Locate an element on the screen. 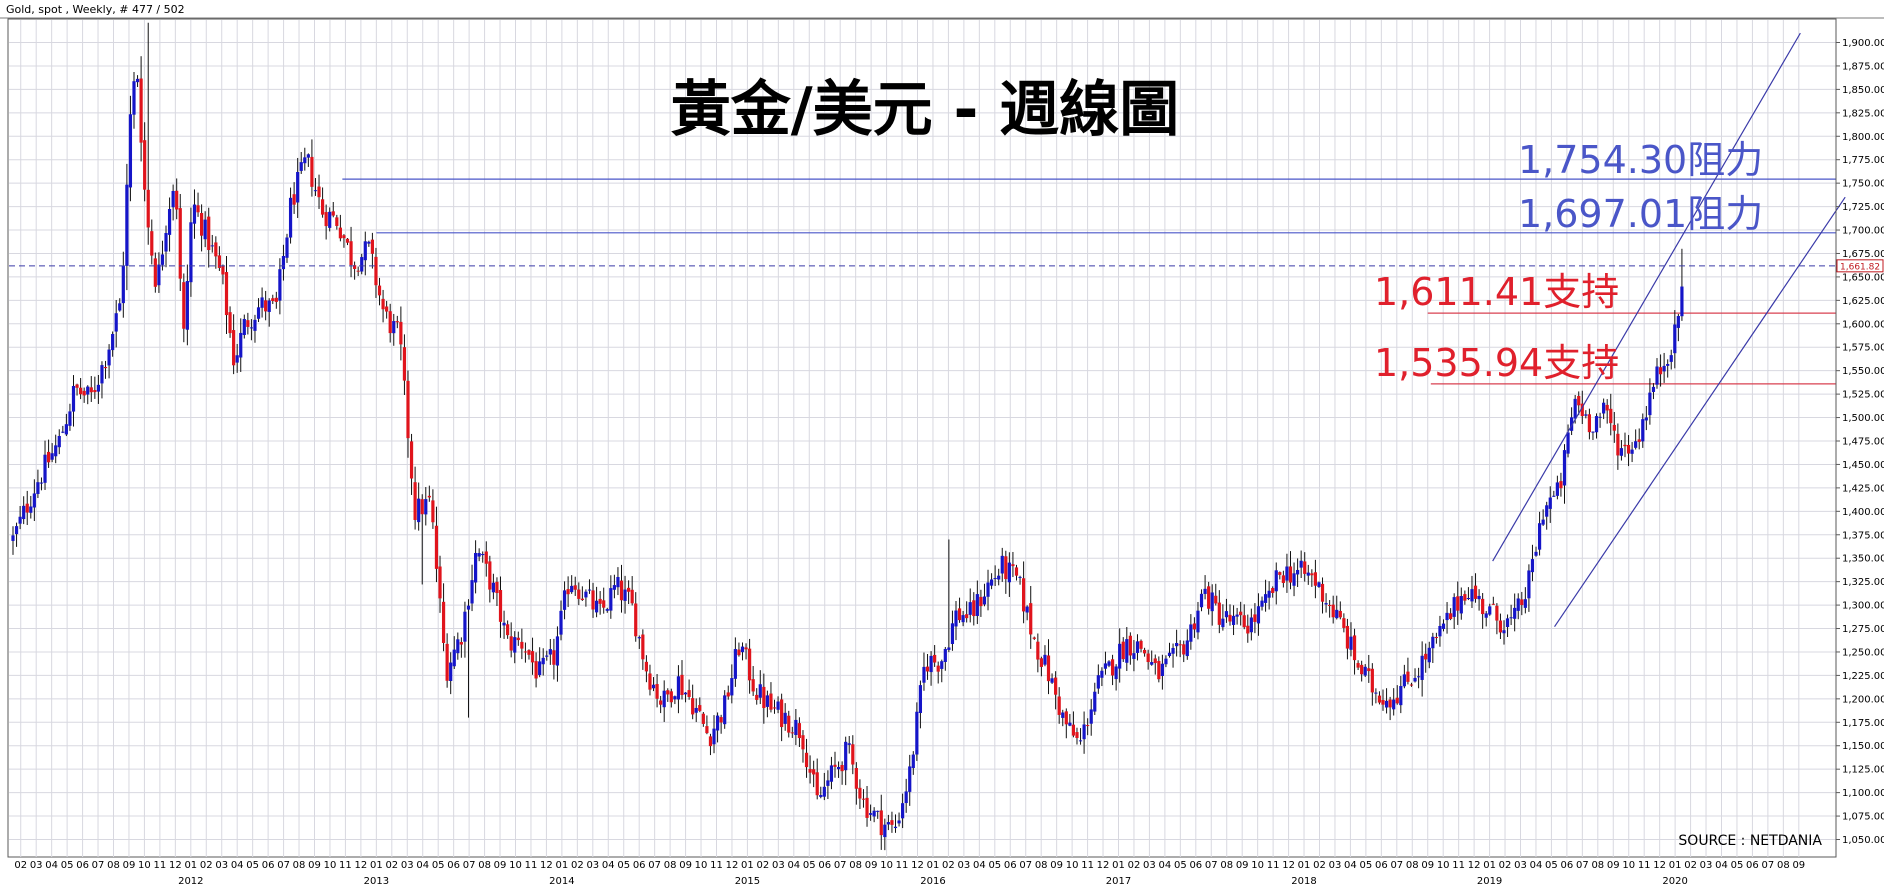  y-tick-label: 1,200.00 is located at coordinates (1863, 699).